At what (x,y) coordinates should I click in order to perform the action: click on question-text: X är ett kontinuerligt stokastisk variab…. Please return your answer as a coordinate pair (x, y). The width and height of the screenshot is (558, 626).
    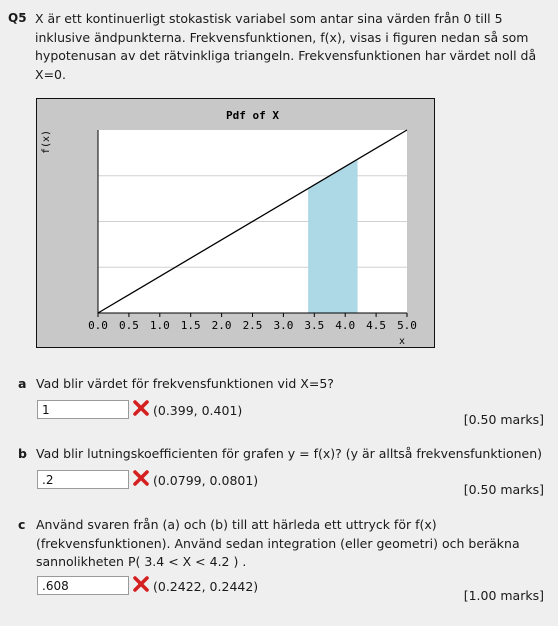
    Looking at the image, I should click on (292, 47).